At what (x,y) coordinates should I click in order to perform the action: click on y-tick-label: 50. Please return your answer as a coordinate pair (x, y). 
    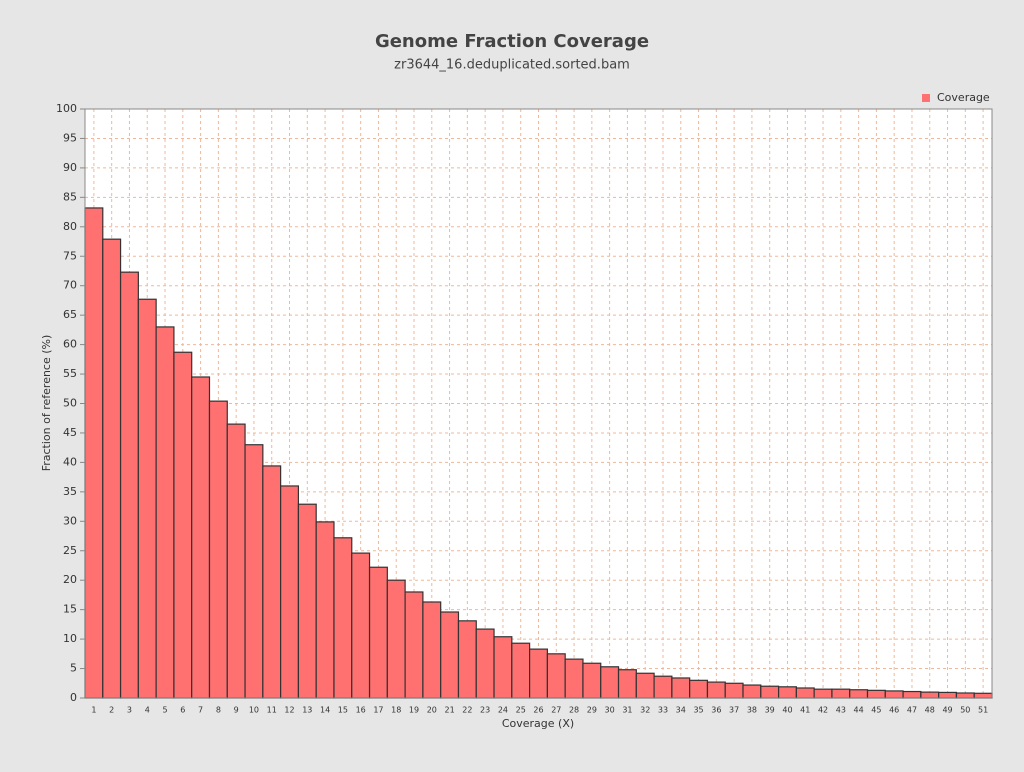
    Looking at the image, I should click on (70, 403).